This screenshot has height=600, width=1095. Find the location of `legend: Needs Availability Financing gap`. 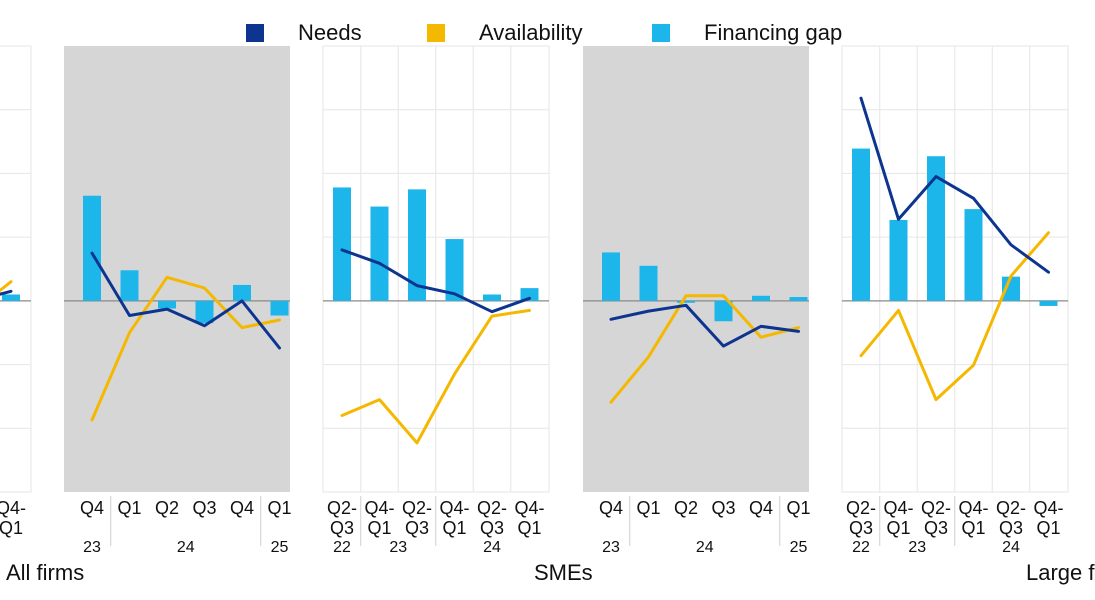

legend: Needs Availability Financing gap is located at coordinates (547, 33).